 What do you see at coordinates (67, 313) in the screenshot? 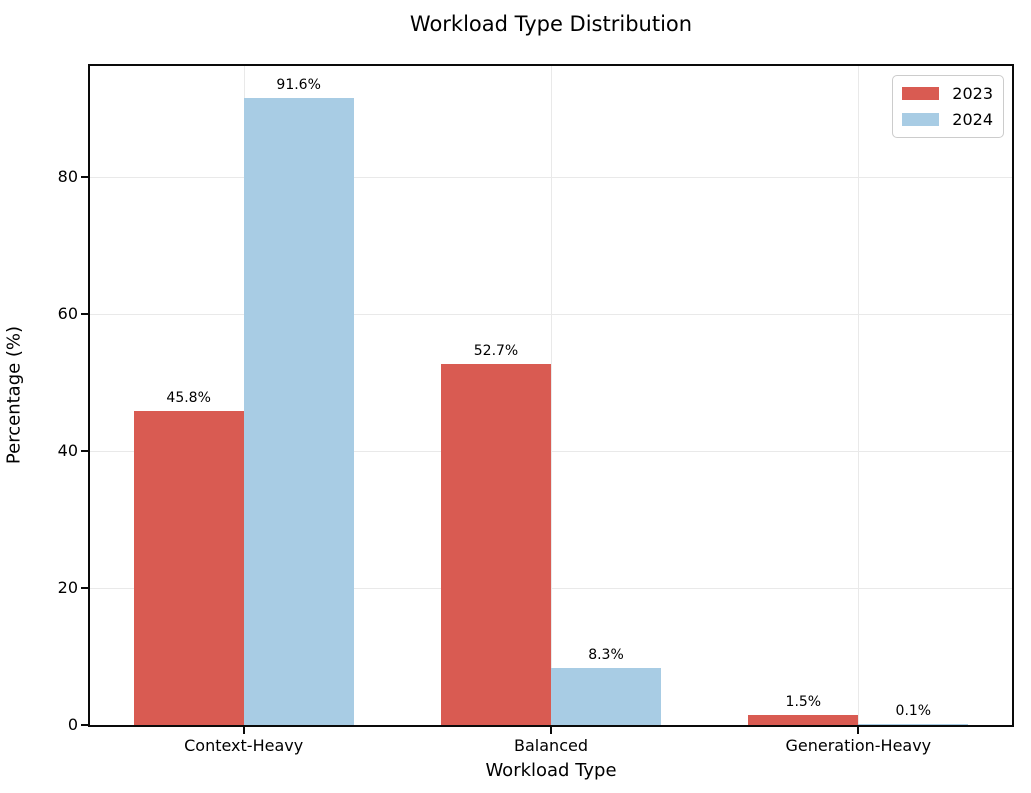
I see `y-tick-label: 60` at bounding box center [67, 313].